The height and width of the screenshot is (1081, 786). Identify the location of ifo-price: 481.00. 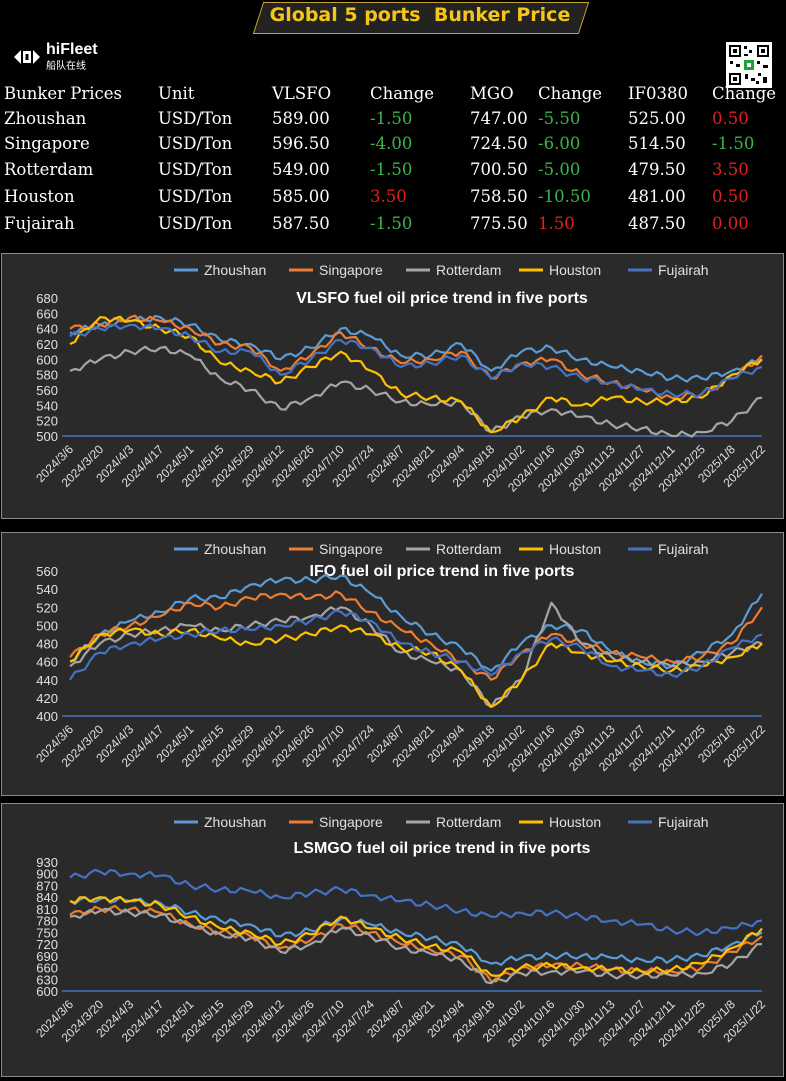
(657, 196).